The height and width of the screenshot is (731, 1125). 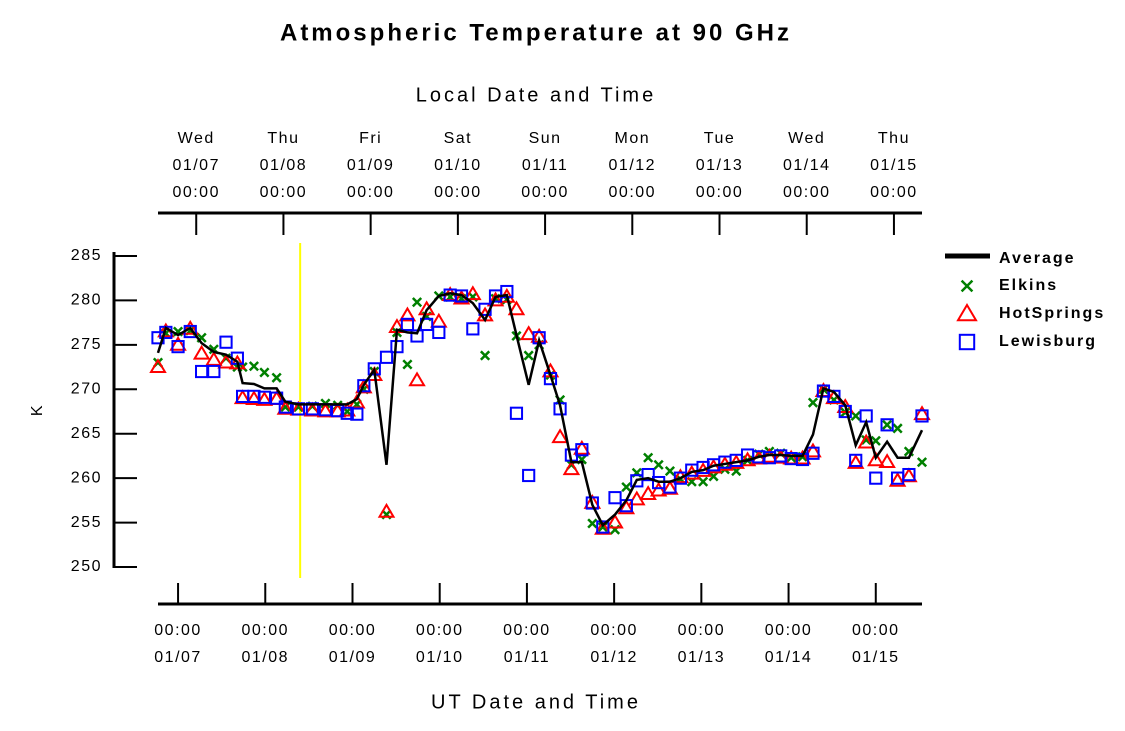 What do you see at coordinates (702, 657) in the screenshot?
I see `x-tick-date: 01/13` at bounding box center [702, 657].